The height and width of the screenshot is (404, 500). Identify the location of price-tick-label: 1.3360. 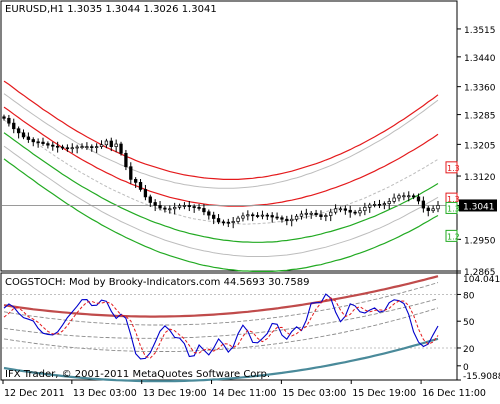
(480, 89).